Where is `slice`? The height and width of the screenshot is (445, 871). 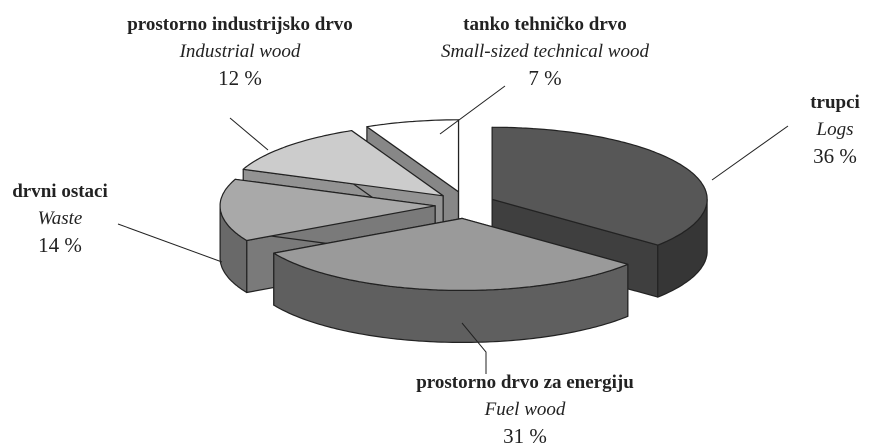 slice is located at coordinates (451, 280).